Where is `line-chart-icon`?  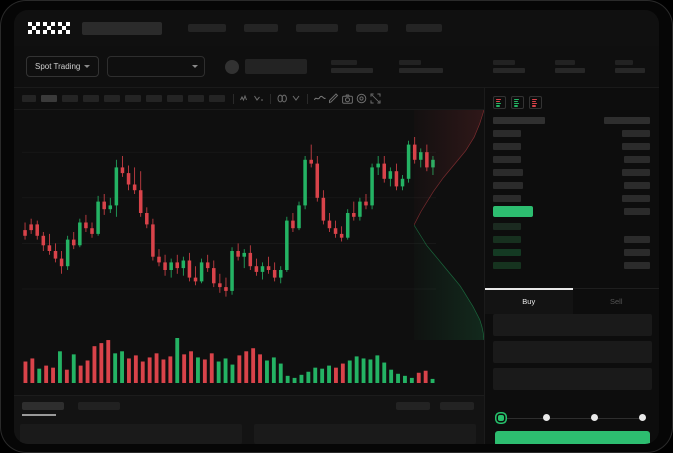 line-chart-icon is located at coordinates (319, 98).